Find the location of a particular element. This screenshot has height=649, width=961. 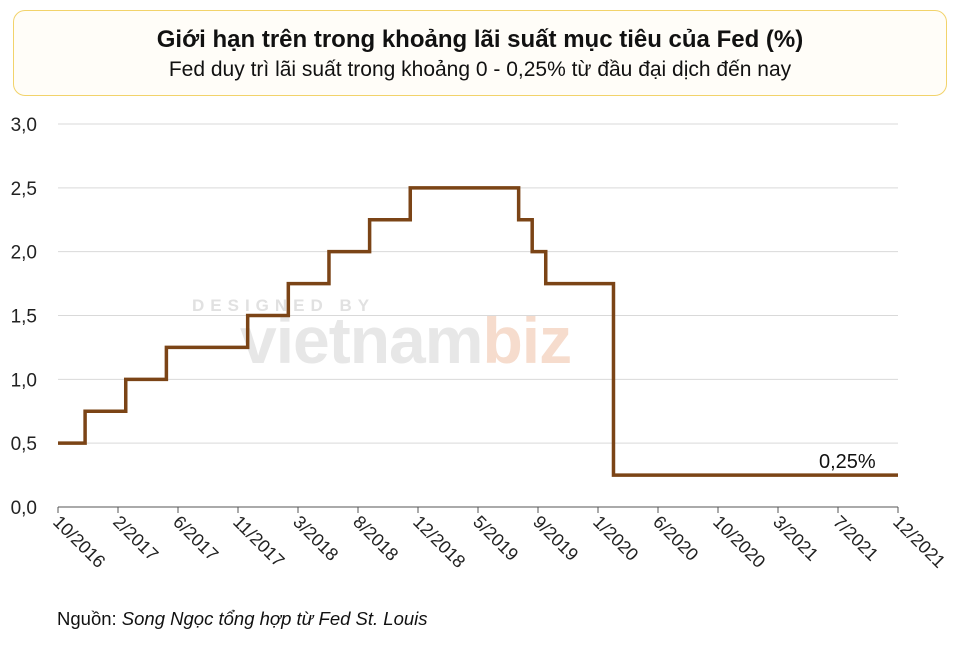

x-tick-label: 9/2019 is located at coordinates (555, 538).